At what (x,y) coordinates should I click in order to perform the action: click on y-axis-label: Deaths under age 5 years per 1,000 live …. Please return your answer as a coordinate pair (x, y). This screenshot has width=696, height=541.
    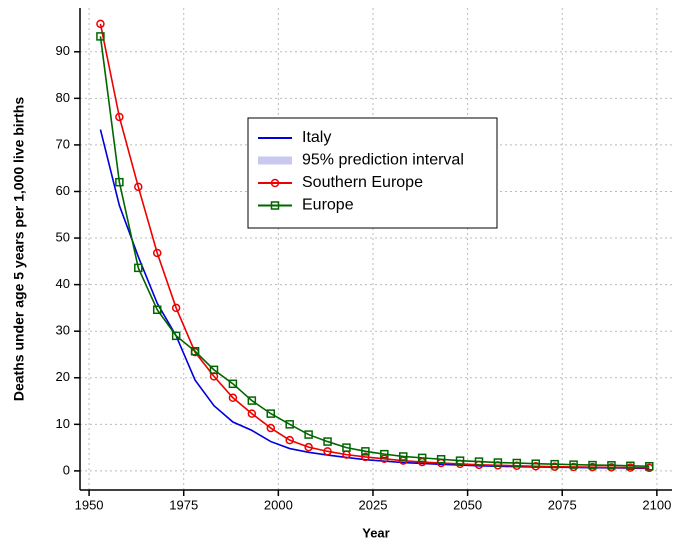
    Looking at the image, I should click on (19, 249).